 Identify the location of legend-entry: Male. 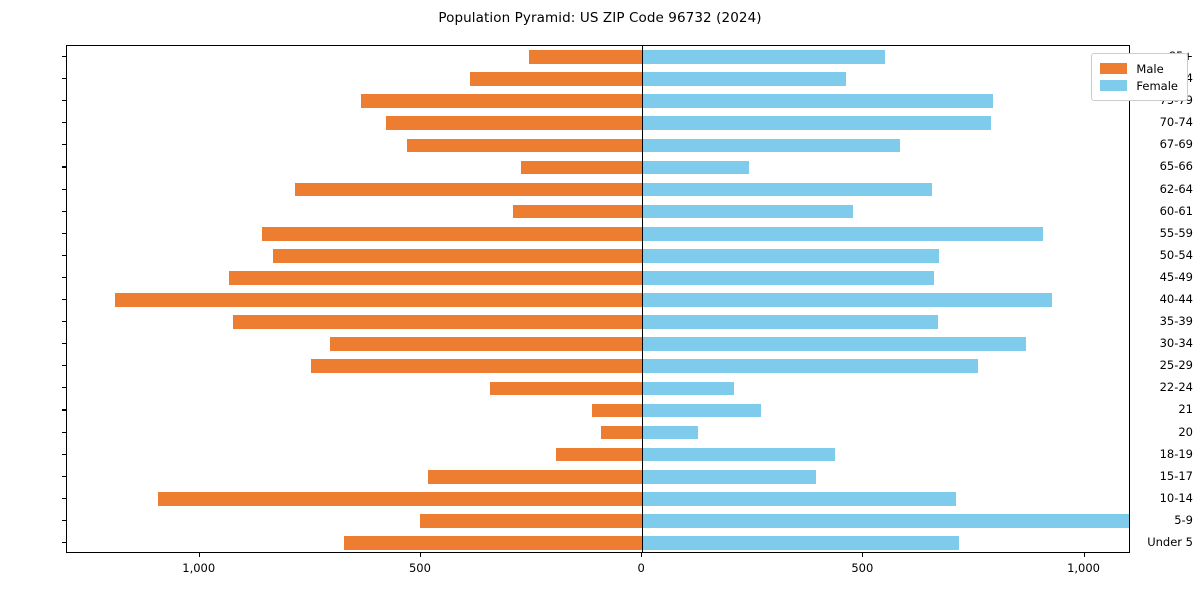
(1139, 68).